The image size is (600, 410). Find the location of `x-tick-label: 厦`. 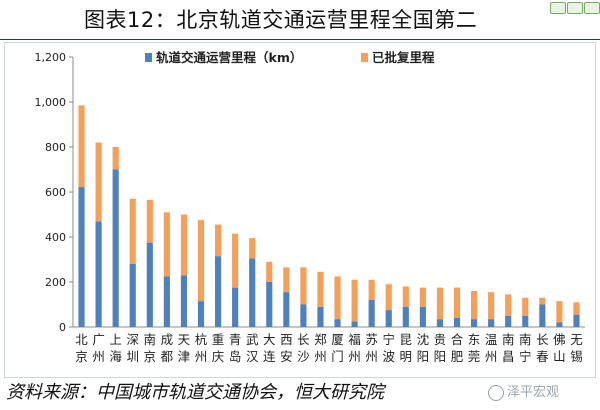

x-tick-label: 厦 is located at coordinates (337, 339).